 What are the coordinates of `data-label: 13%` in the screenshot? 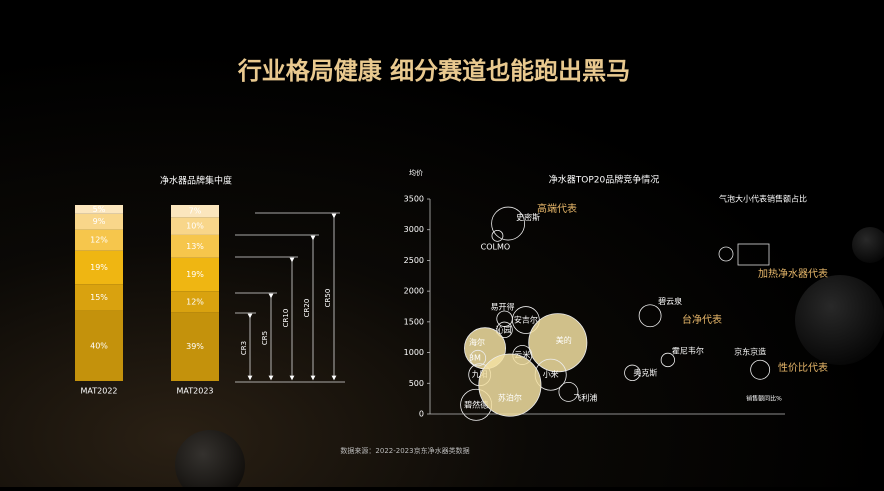 It's located at (195, 246).